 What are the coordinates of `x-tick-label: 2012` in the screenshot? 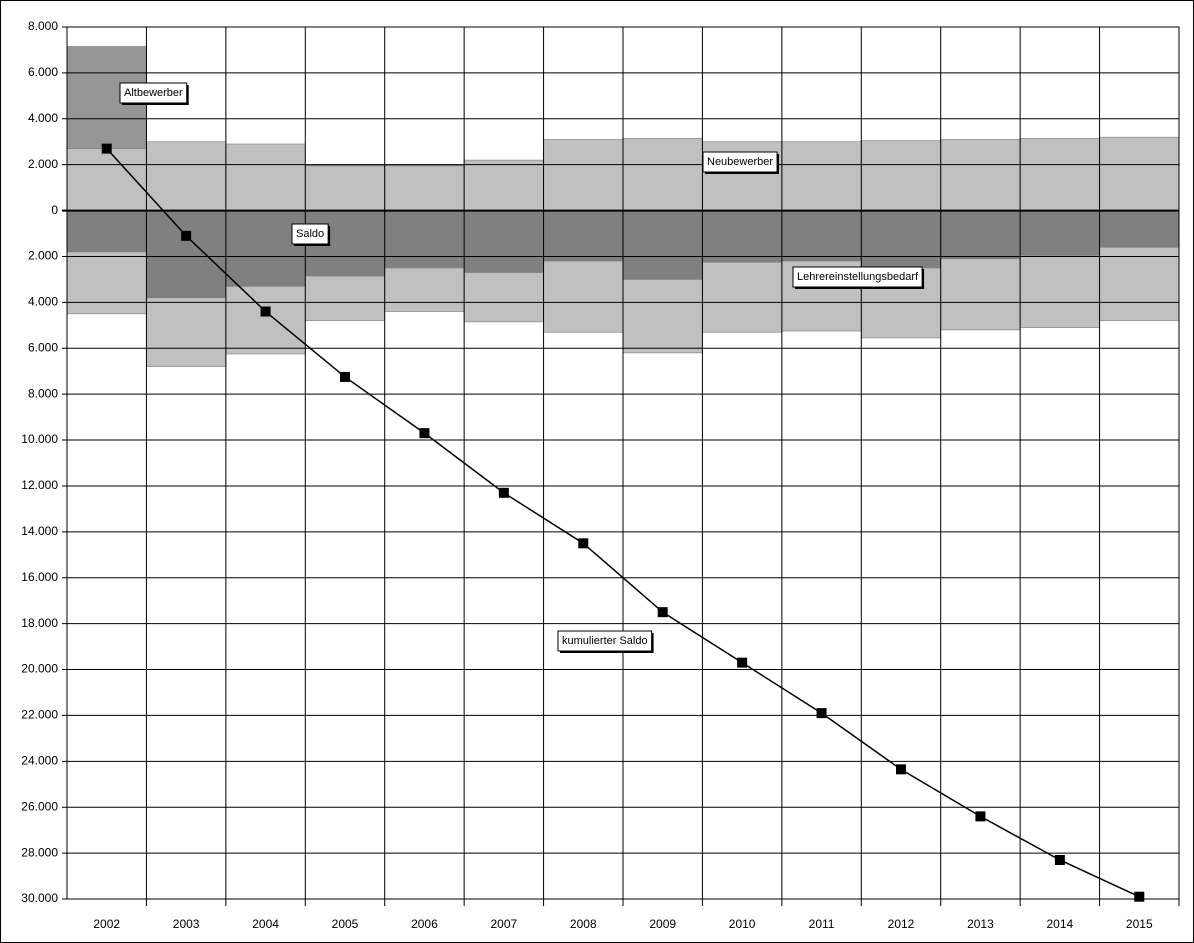 It's located at (901, 924).